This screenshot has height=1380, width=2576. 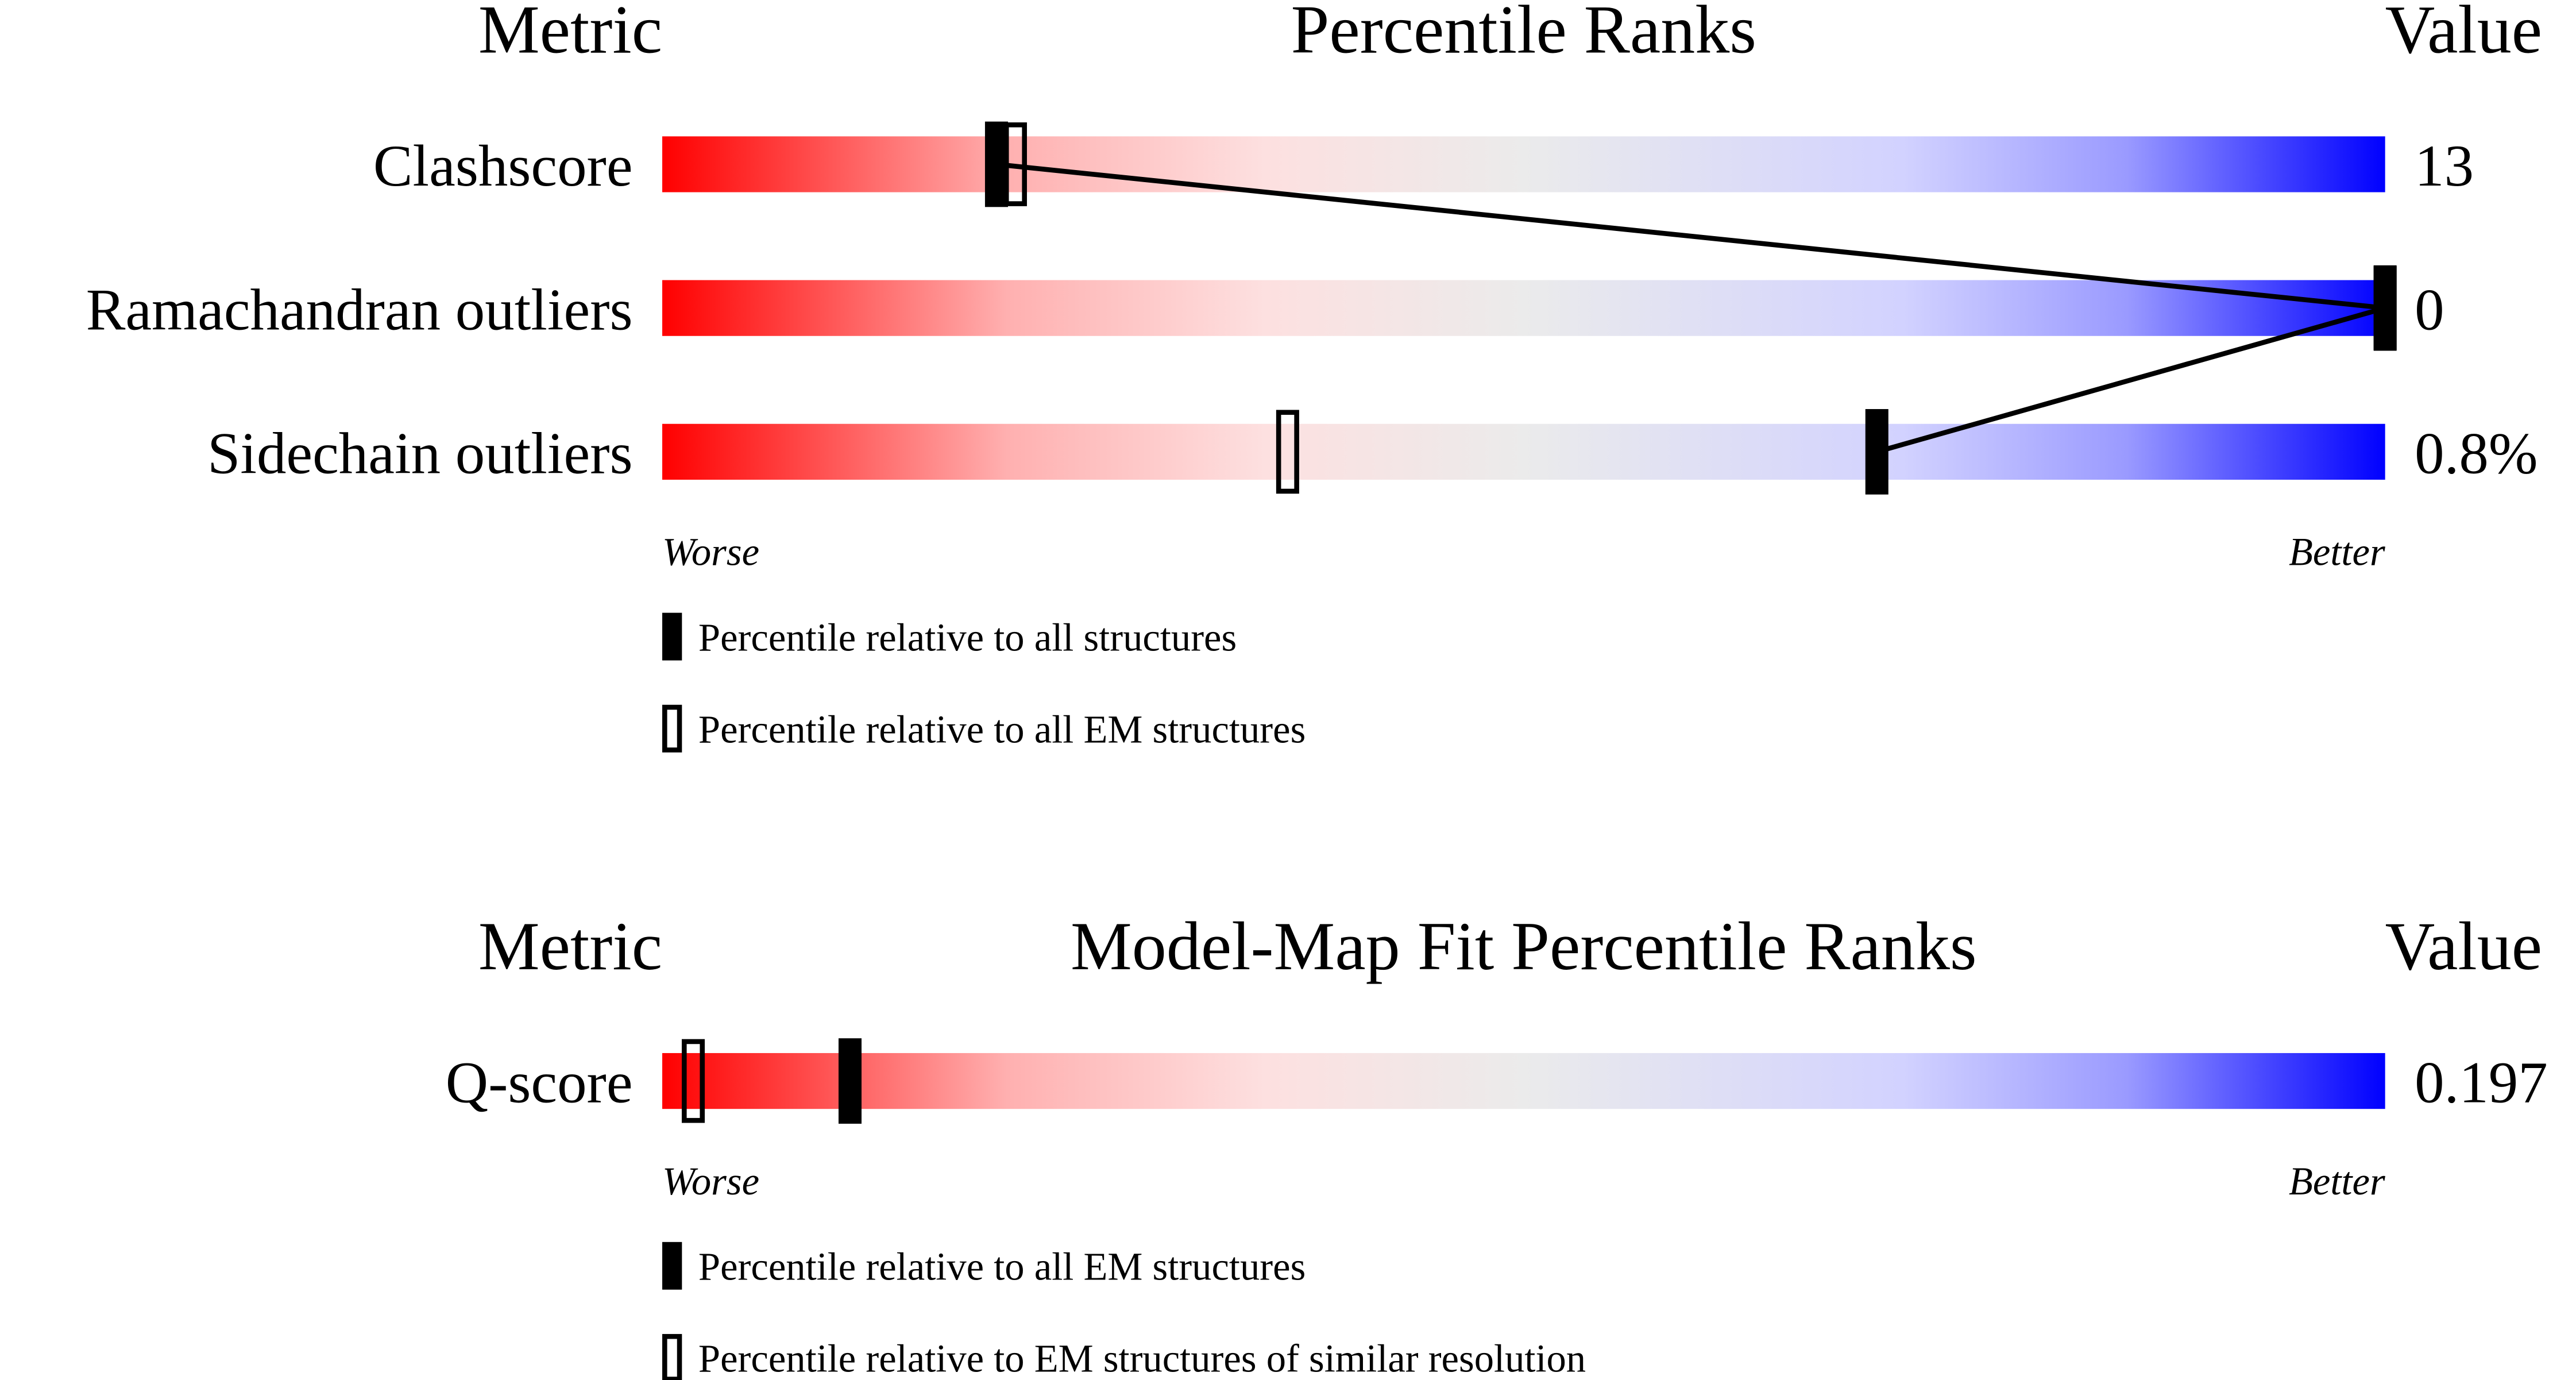 What do you see at coordinates (539, 1083) in the screenshot?
I see `metric-label: Q-score` at bounding box center [539, 1083].